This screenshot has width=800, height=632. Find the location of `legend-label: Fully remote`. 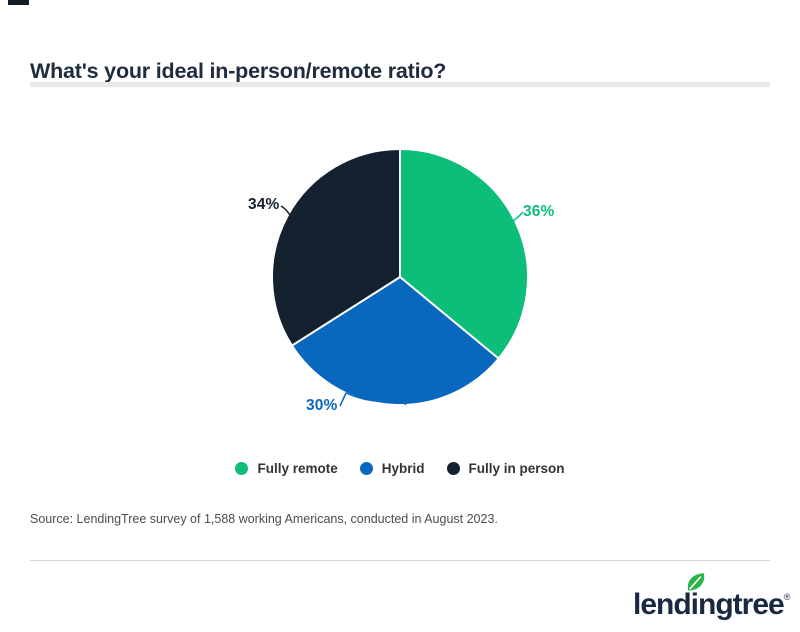

legend-label: Fully remote is located at coordinates (297, 468).